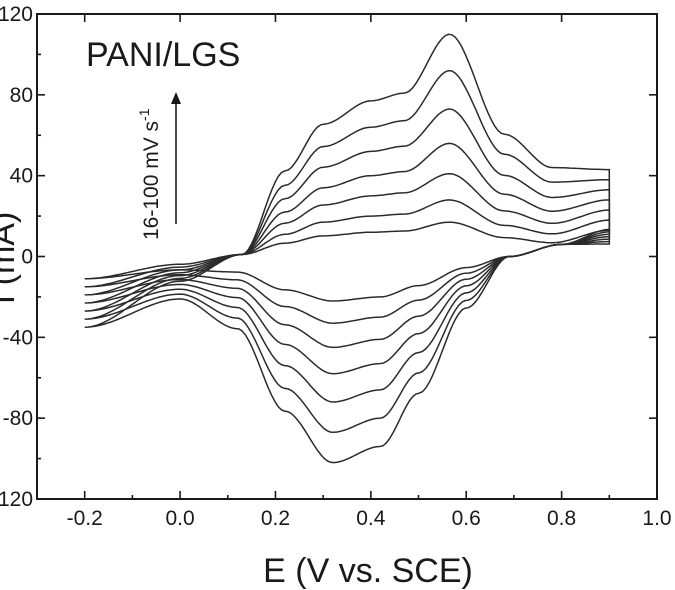  What do you see at coordinates (179, 518) in the screenshot?
I see `x-tick-label: 0.0` at bounding box center [179, 518].